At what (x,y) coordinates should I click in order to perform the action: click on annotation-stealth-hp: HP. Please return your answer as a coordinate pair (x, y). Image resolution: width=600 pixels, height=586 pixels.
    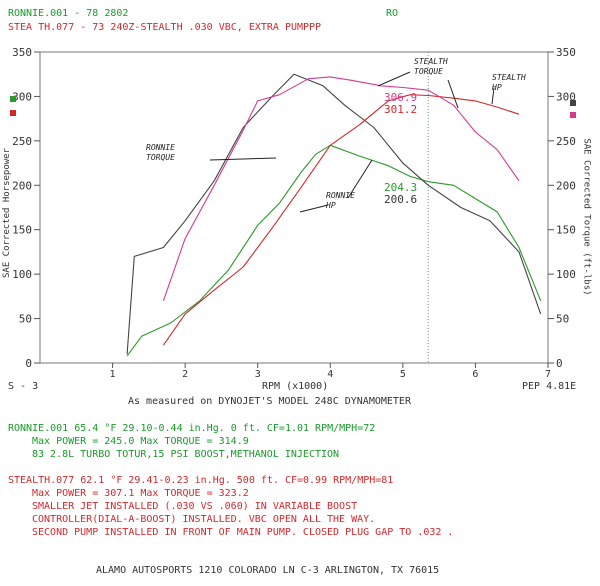
    Looking at the image, I should click on (496, 87).